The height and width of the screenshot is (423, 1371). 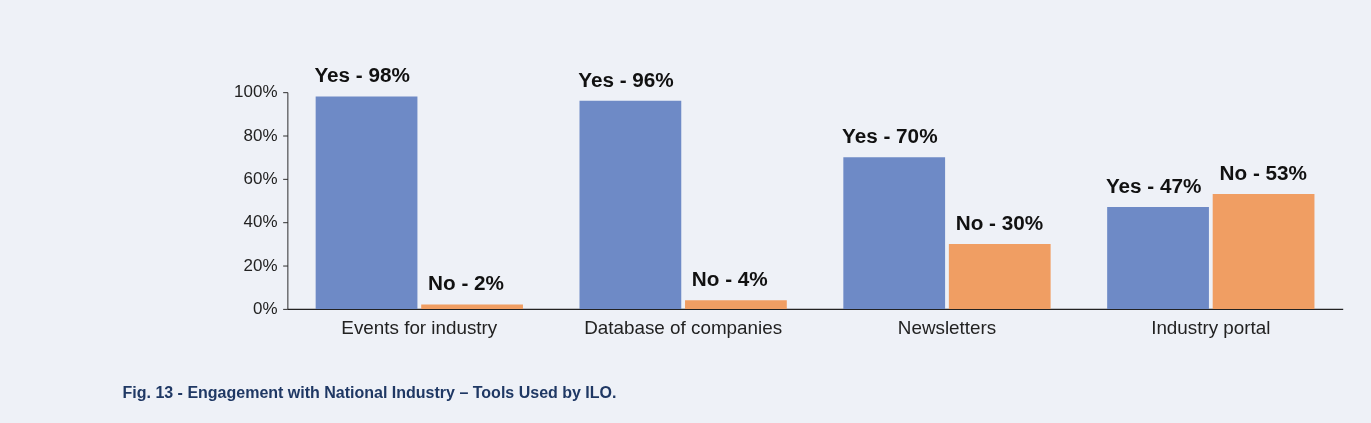 What do you see at coordinates (1286, 172) in the screenshot?
I see `data-label: 53%` at bounding box center [1286, 172].